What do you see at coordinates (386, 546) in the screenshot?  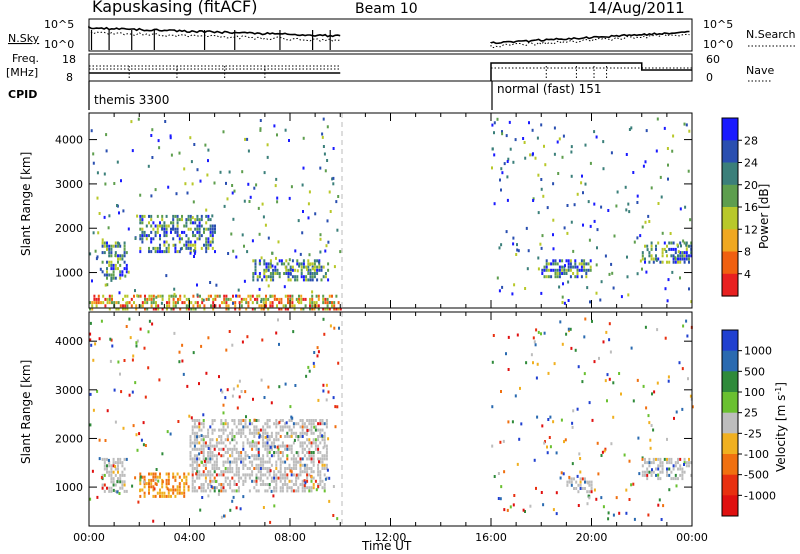 I see `xaxis-label: Time UT` at bounding box center [386, 546].